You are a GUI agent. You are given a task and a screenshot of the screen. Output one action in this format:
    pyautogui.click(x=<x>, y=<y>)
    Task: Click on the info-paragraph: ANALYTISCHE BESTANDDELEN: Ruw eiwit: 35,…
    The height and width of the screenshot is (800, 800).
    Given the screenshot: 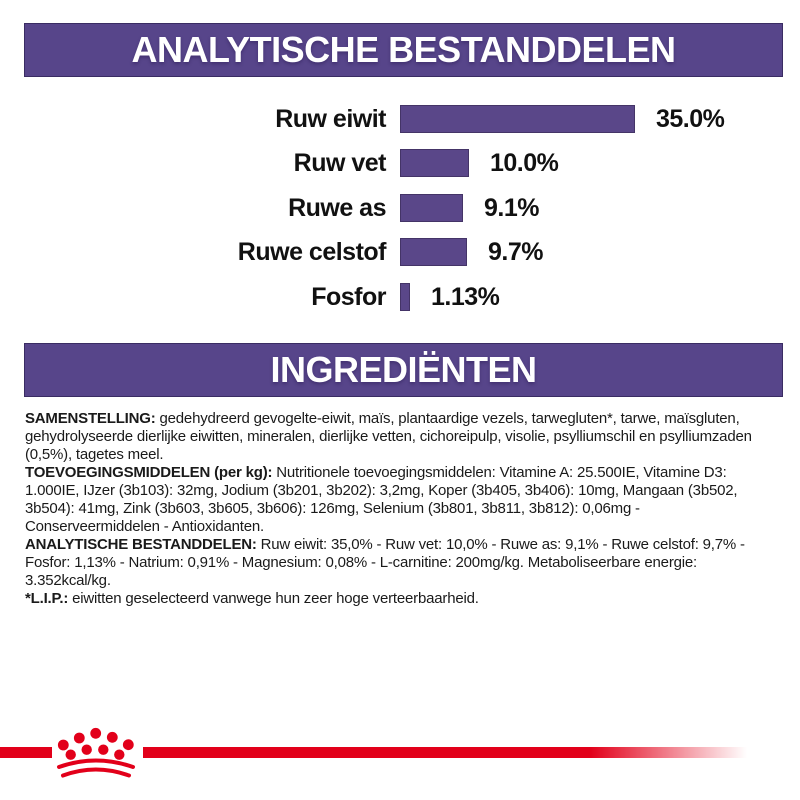 What is the action you would take?
    pyautogui.click(x=399, y=563)
    